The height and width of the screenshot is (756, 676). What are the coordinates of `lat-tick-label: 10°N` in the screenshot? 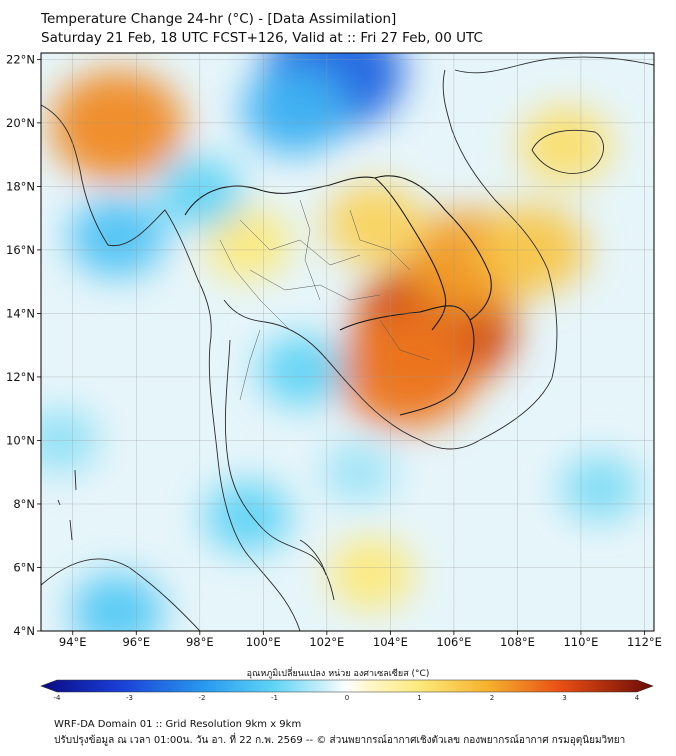 It's located at (20, 440).